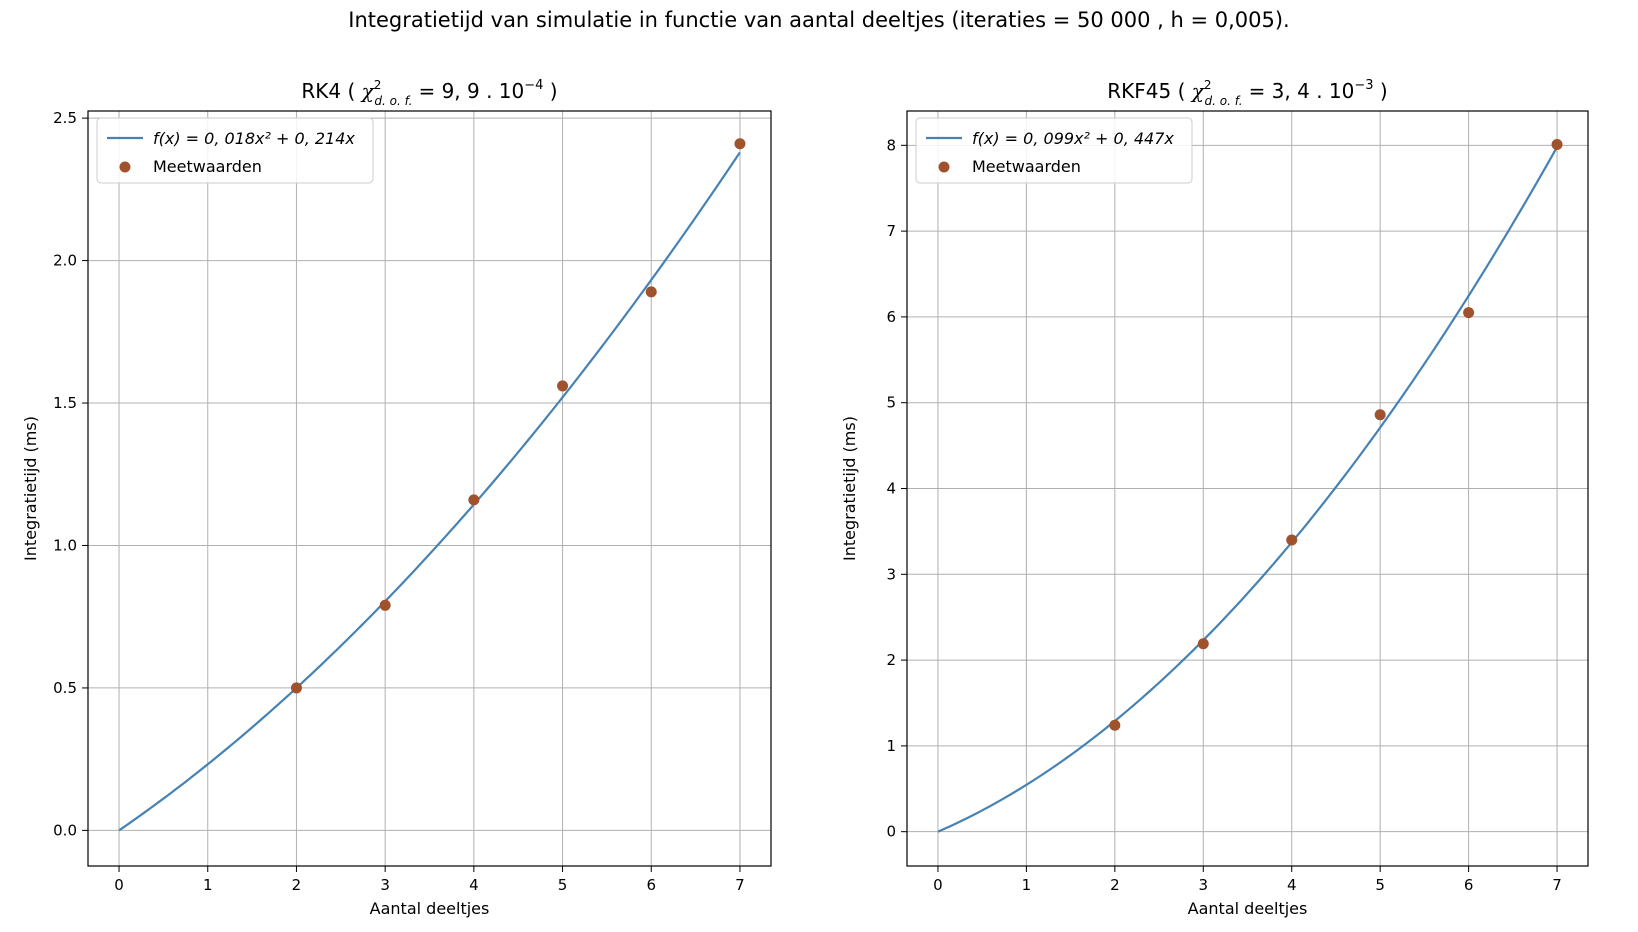  Describe the element at coordinates (65, 830) in the screenshot. I see `y-tick-label: 0.0` at that location.